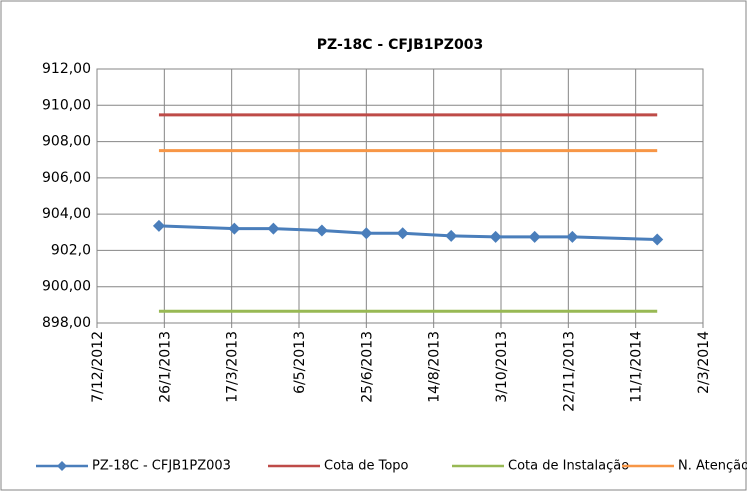  Describe the element at coordinates (704, 362) in the screenshot. I see `x-tick-label: 2/3/2014` at that location.